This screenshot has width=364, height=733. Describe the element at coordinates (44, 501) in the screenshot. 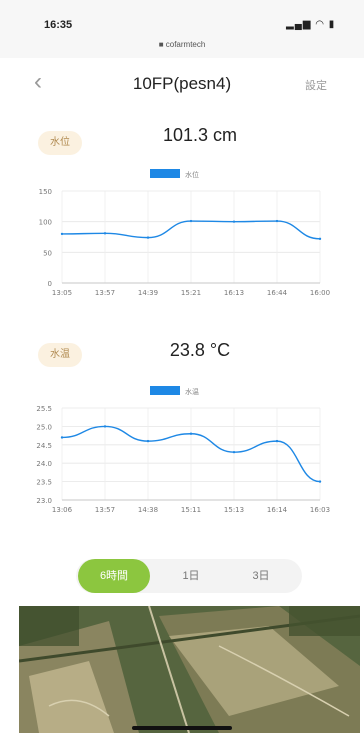

I see `water-temp-ytick-label: 23.0` at that location.